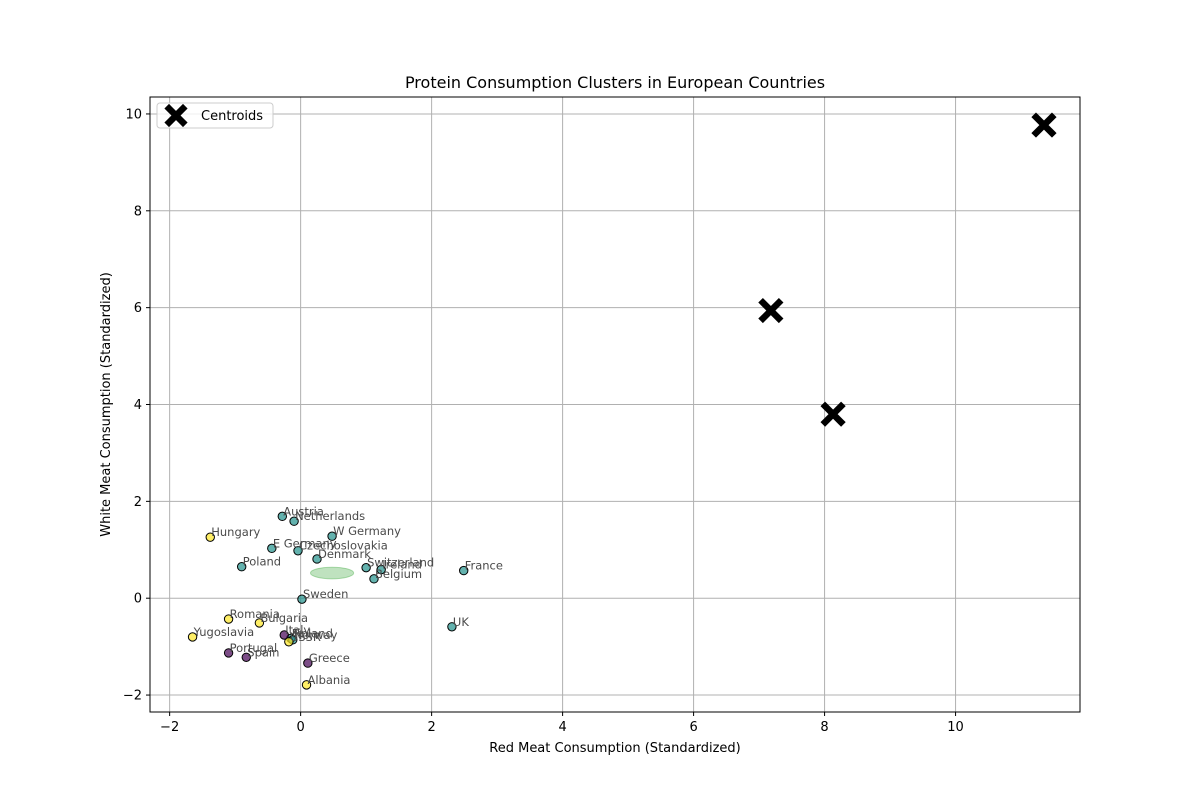  Describe the element at coordinates (138, 308) in the screenshot. I see `y-tick-label: 6` at that location.